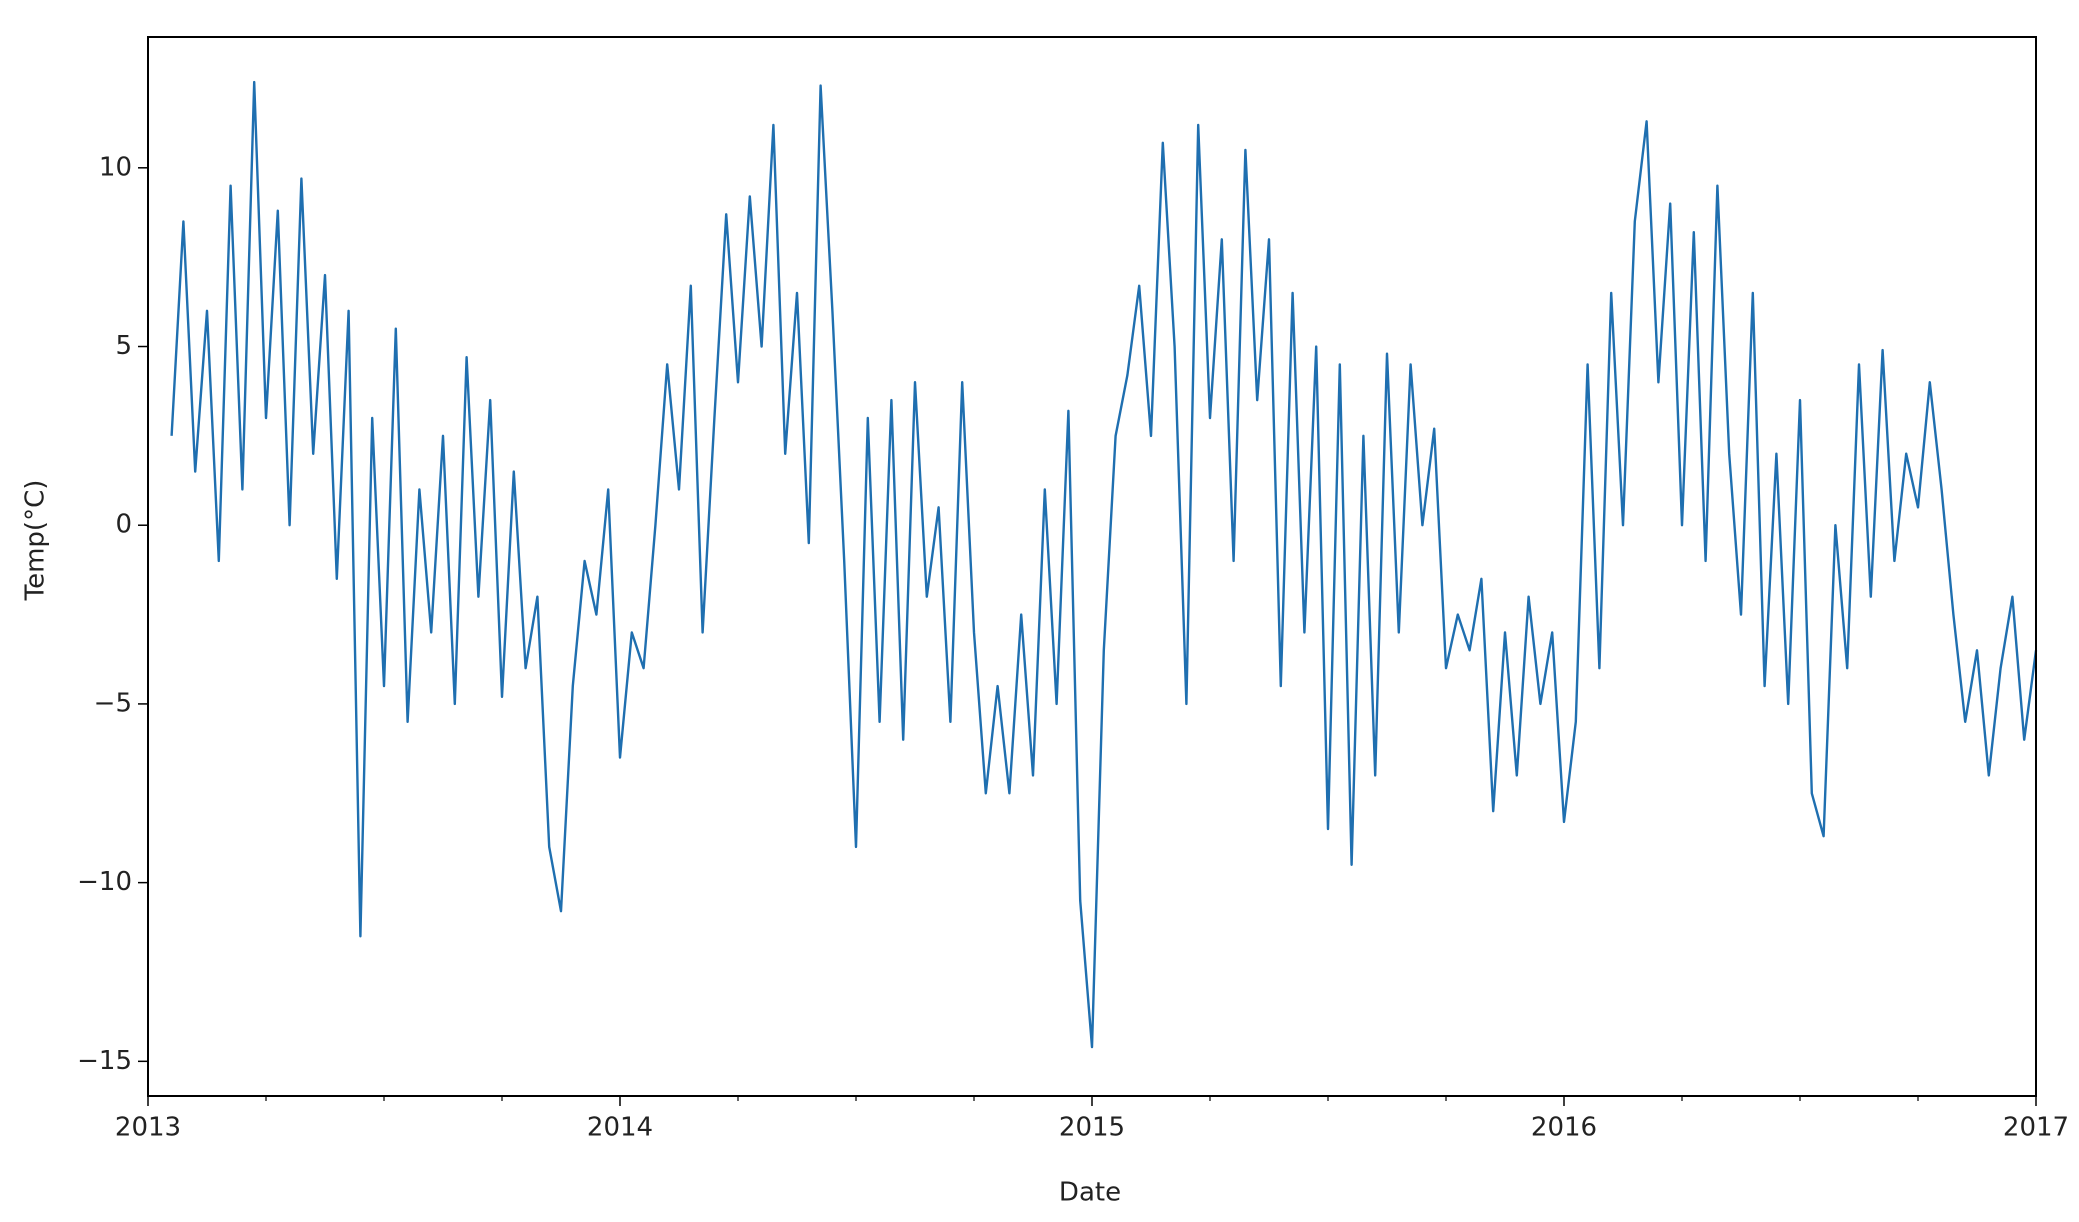 The height and width of the screenshot is (1222, 2079). I want to click on y-tick-label: 0, so click(123, 525).